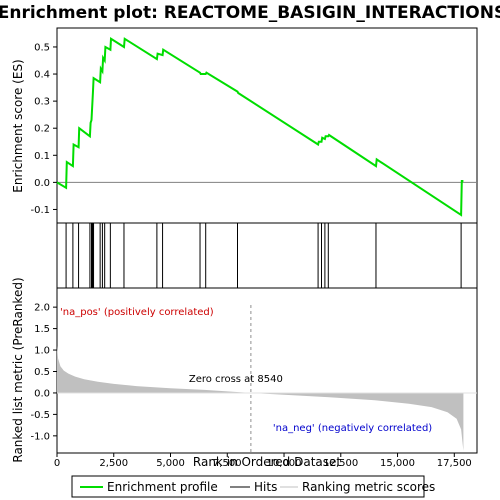 Image resolution: width=500 pixels, height=500 pixels. I want to click on zero-cross-label: Zero cross at 8540, so click(236, 379).